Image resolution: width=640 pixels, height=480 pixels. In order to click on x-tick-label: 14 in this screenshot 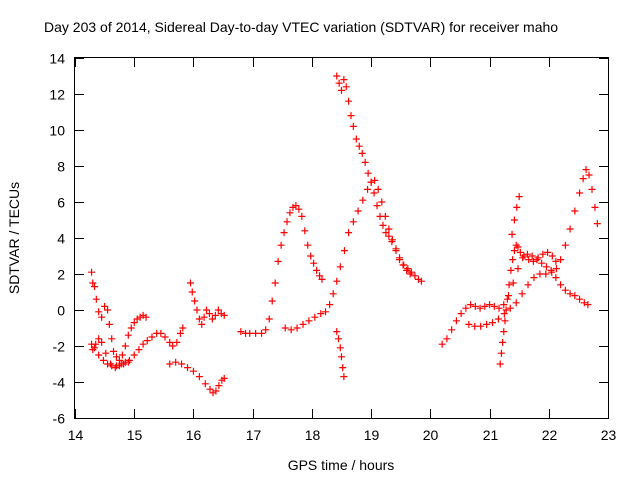, I will do `click(76, 435)`.